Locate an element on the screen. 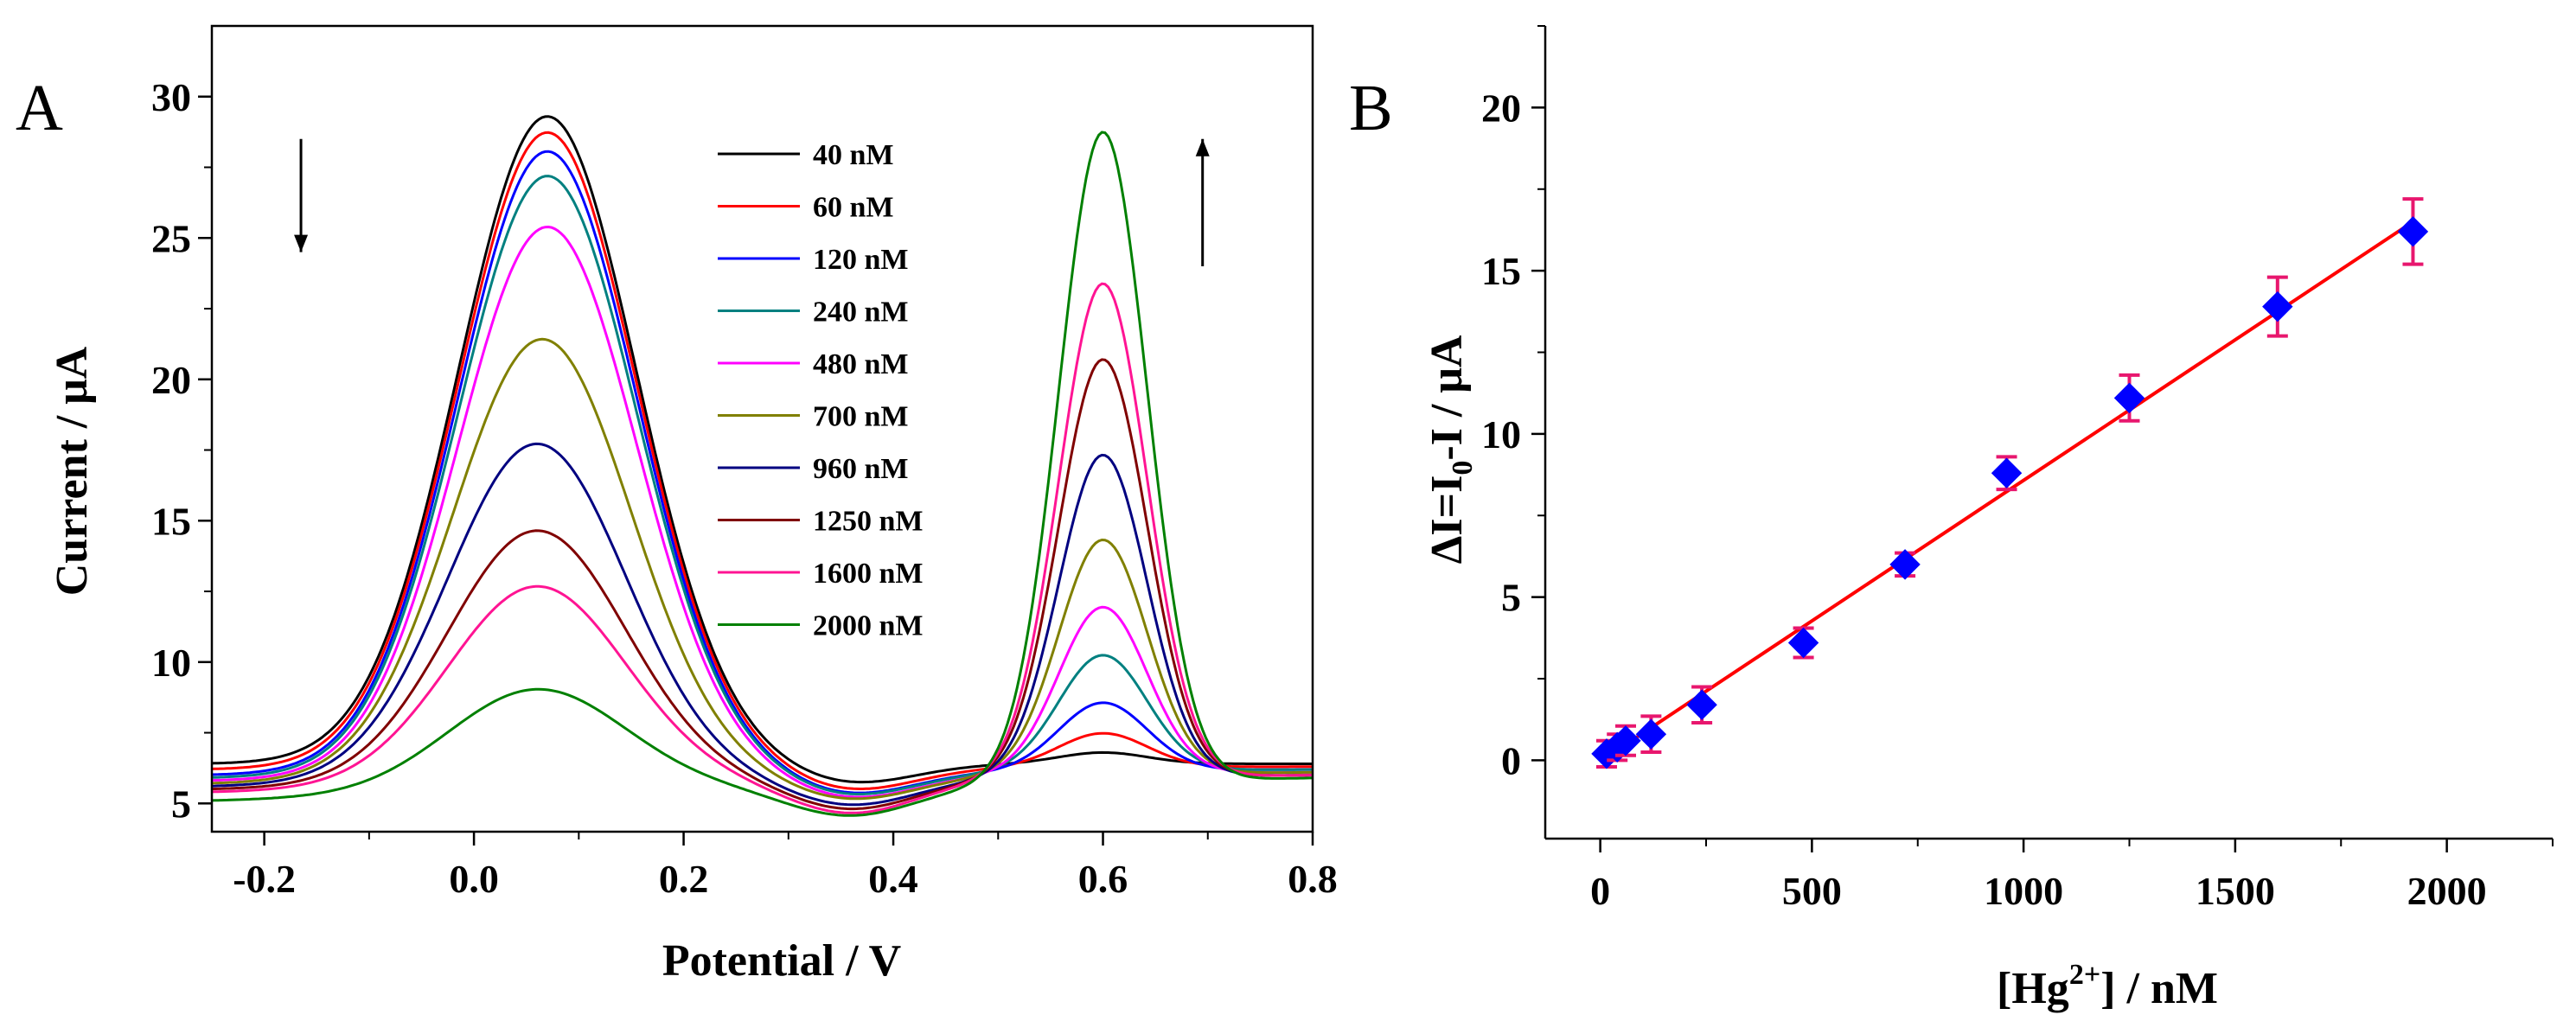  panel-a-xtick-label: 0.8 is located at coordinates (1313, 879).